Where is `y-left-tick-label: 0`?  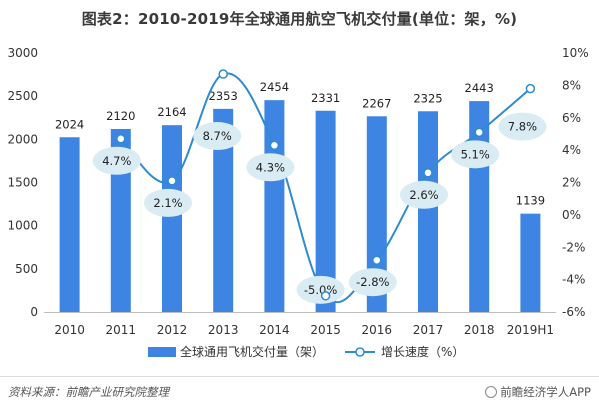
y-left-tick-label: 0 is located at coordinates (34, 312).